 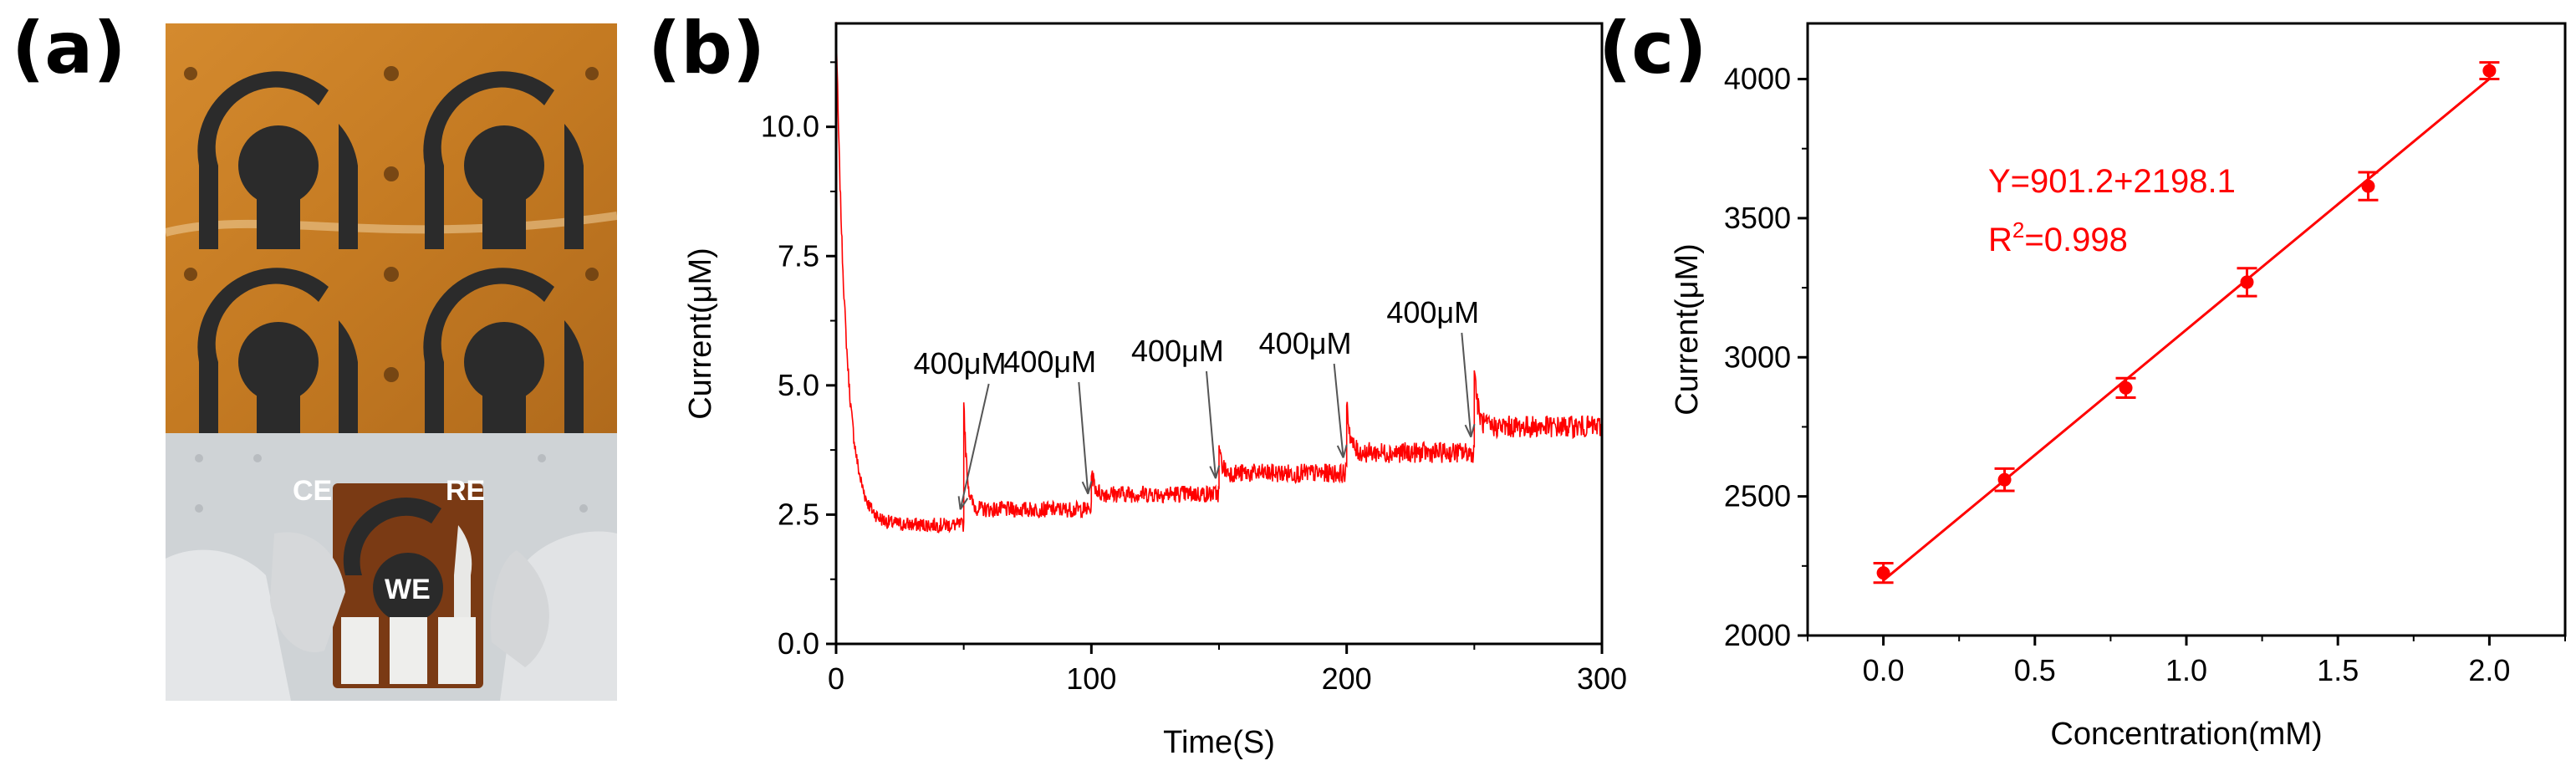 What do you see at coordinates (1347, 678) in the screenshot?
I see `x-tick-label: 200` at bounding box center [1347, 678].